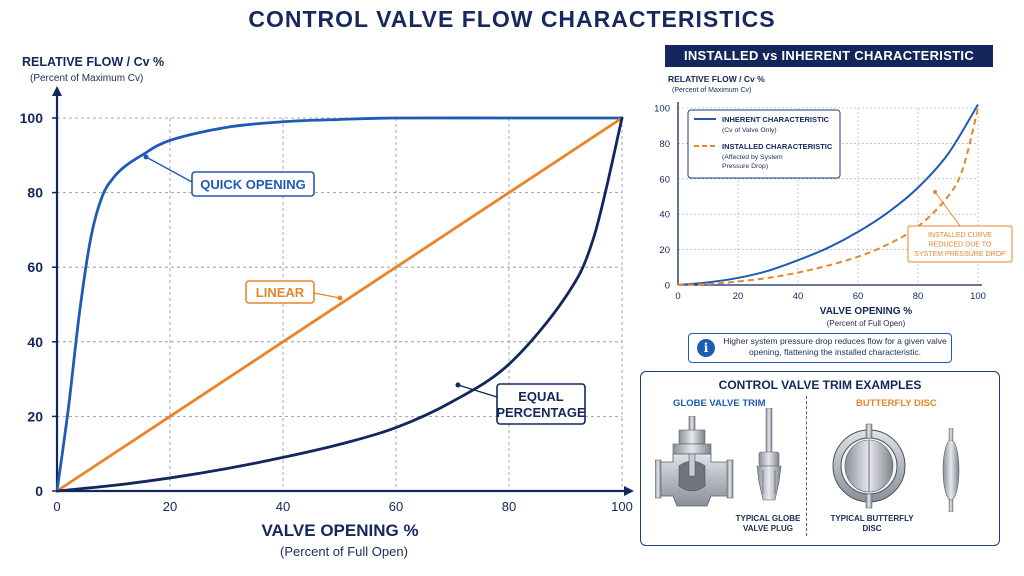 The image size is (1024, 576). Describe the element at coordinates (509, 506) in the screenshot. I see `main-xtick-label: 80` at that location.